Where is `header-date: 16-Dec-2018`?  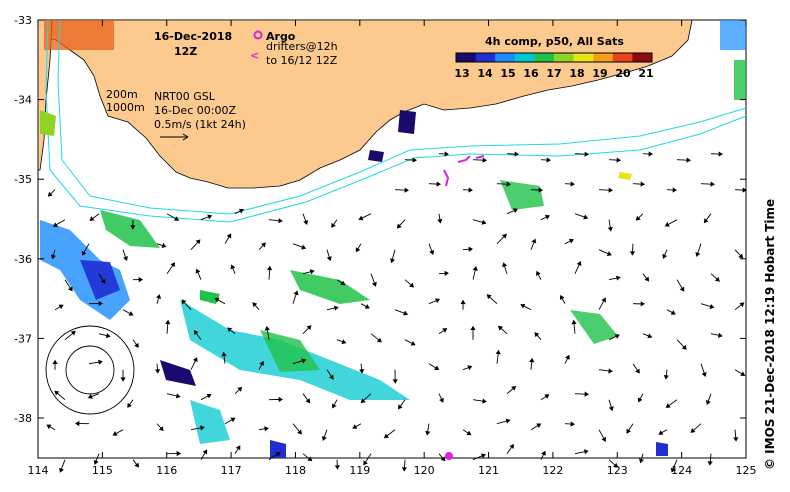
header-date: 16-Dec-2018 is located at coordinates (193, 36).